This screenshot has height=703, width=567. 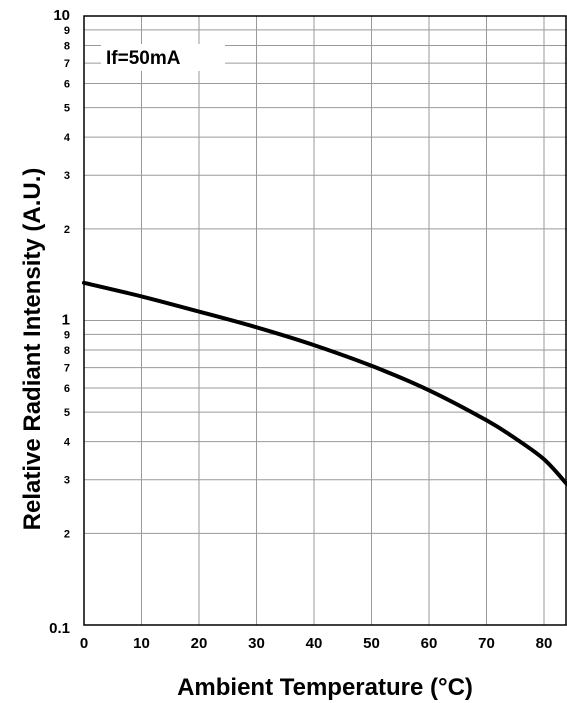 What do you see at coordinates (371, 643) in the screenshot?
I see `x-tick-label: 50` at bounding box center [371, 643].